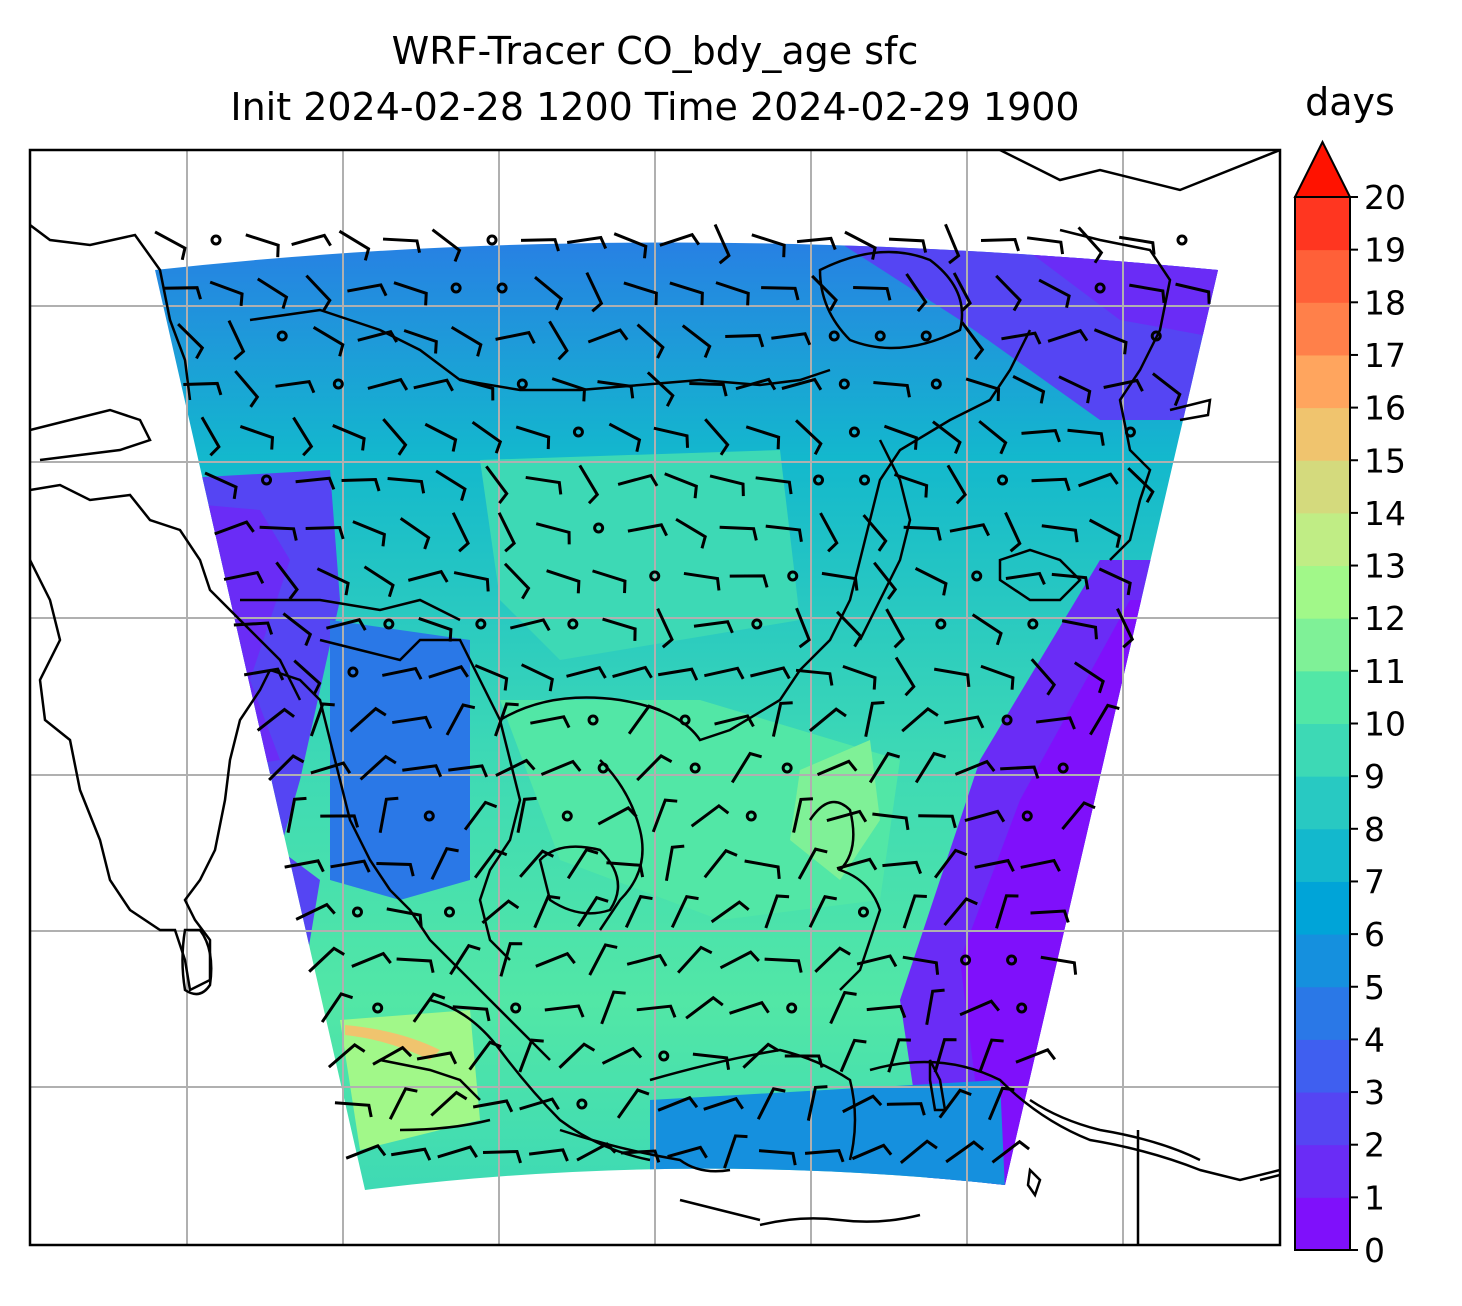 Image resolution: width=1462 pixels, height=1306 pixels. What do you see at coordinates (1374, 1145) in the screenshot?
I see `colorbar-tick-label: 2` at bounding box center [1374, 1145].